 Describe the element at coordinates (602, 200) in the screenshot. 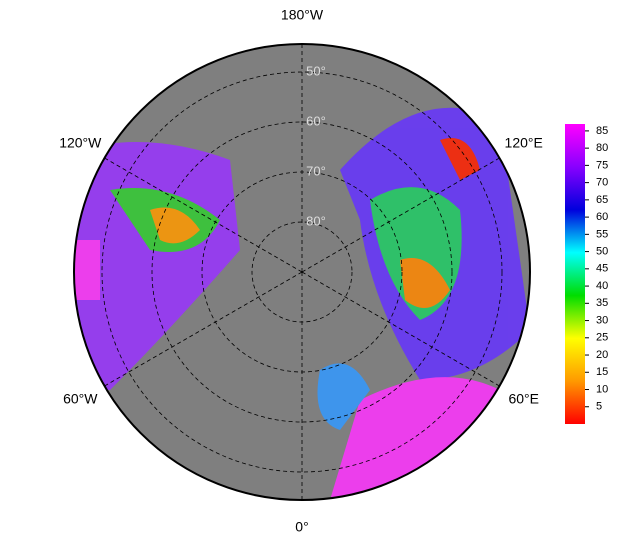

I see `colorbar-label: 65` at that location.